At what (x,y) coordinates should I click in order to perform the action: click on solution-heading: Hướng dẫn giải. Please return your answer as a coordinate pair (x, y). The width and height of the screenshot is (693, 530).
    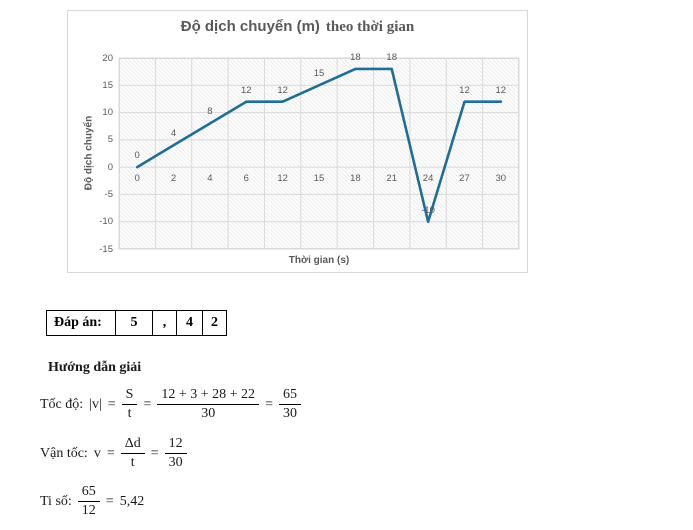
    Looking at the image, I should click on (95, 367).